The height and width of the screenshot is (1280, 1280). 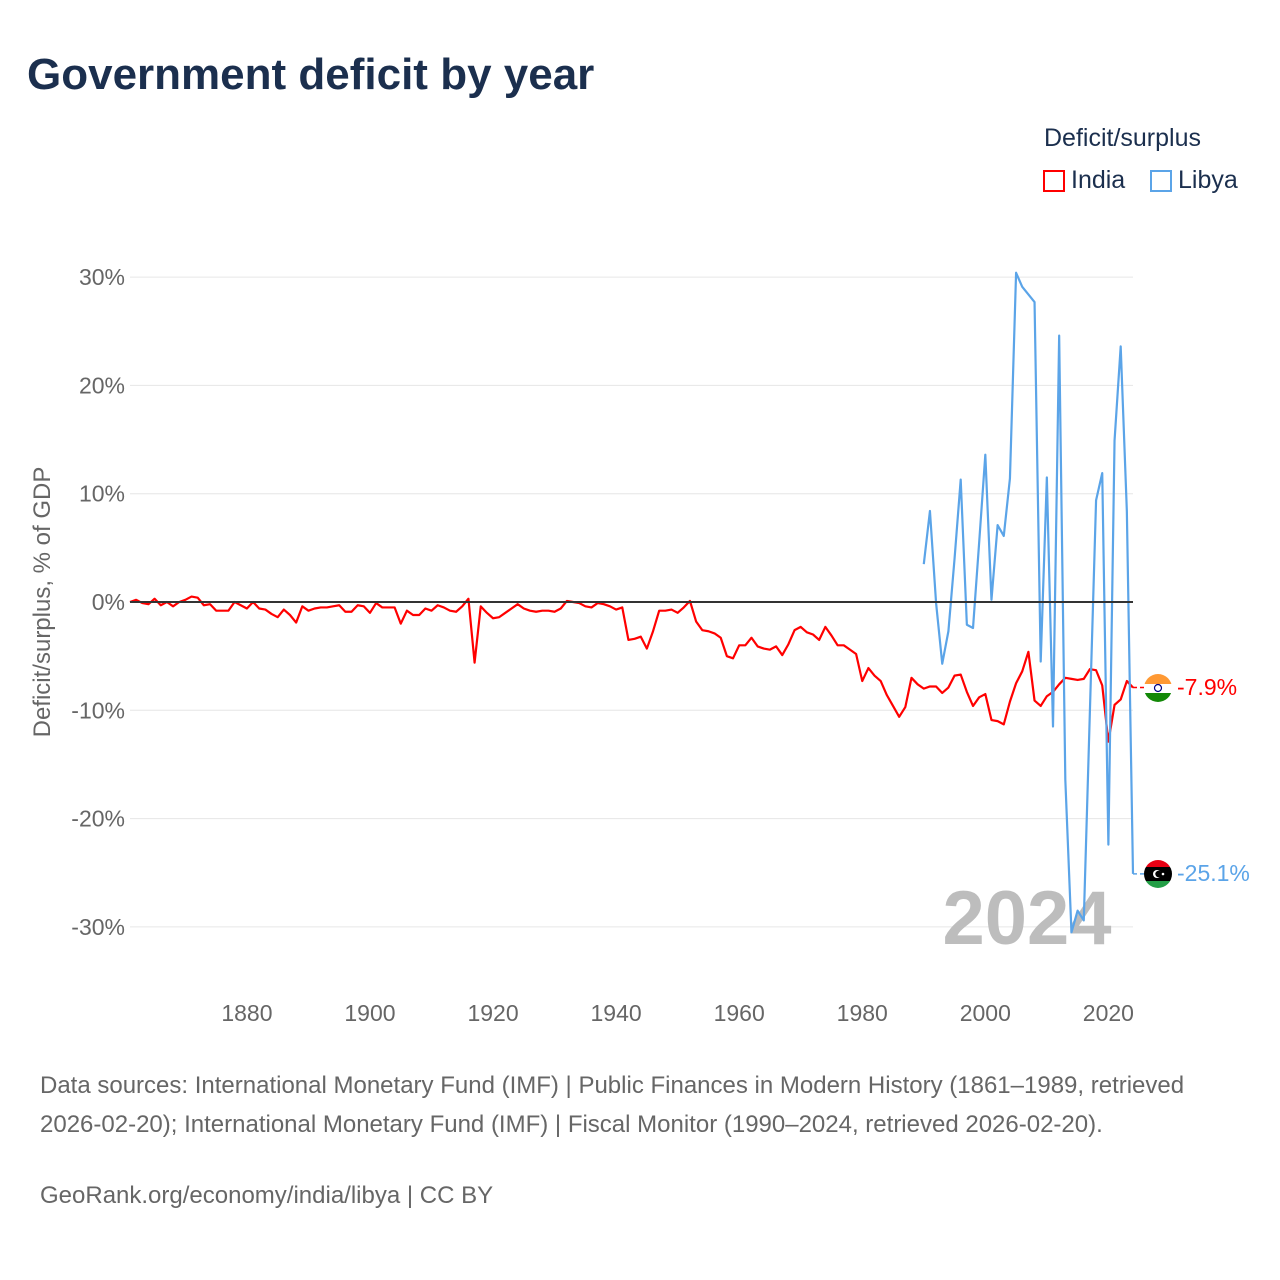 What do you see at coordinates (267, 1195) in the screenshot?
I see `credit-link: GeoRank.org/economy/india/libya | CC BY` at bounding box center [267, 1195].